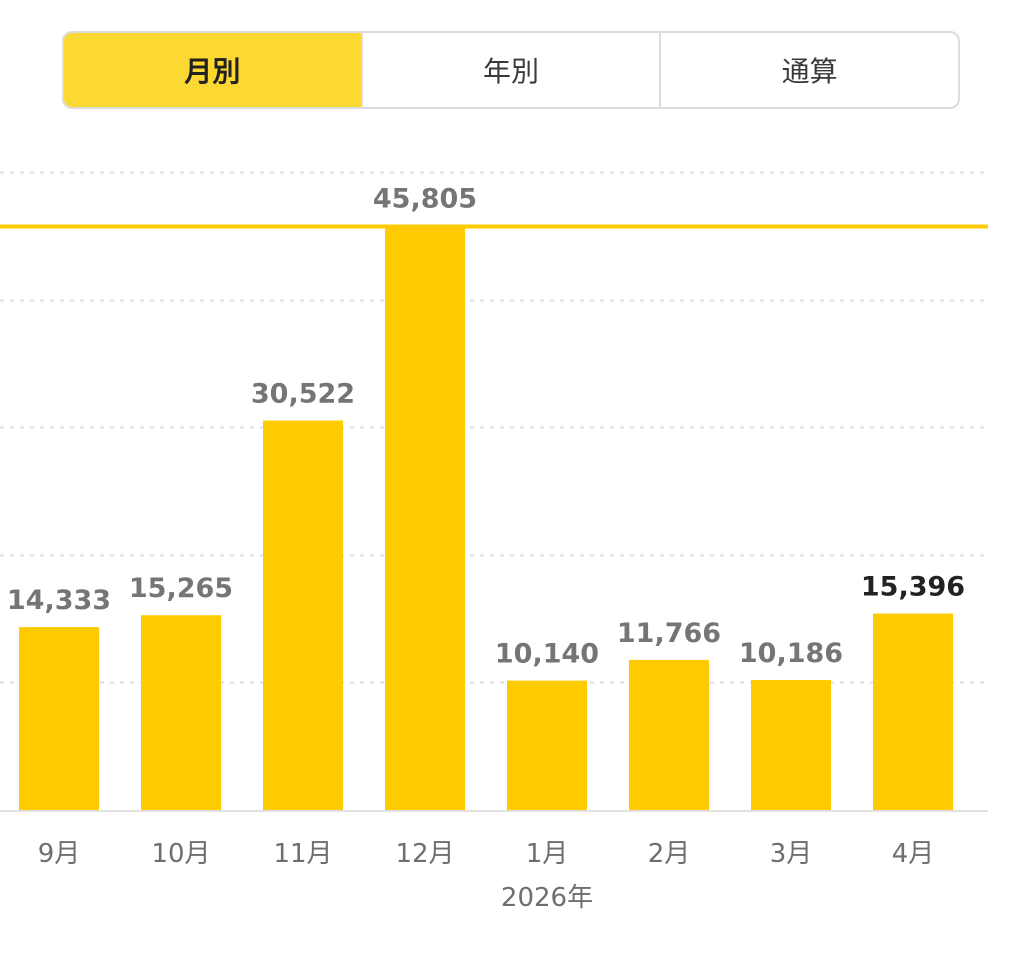 Image resolution: width=1024 pixels, height=965 pixels. What do you see at coordinates (791, 653) in the screenshot?
I see `bar-value-label: 10,186` at bounding box center [791, 653].